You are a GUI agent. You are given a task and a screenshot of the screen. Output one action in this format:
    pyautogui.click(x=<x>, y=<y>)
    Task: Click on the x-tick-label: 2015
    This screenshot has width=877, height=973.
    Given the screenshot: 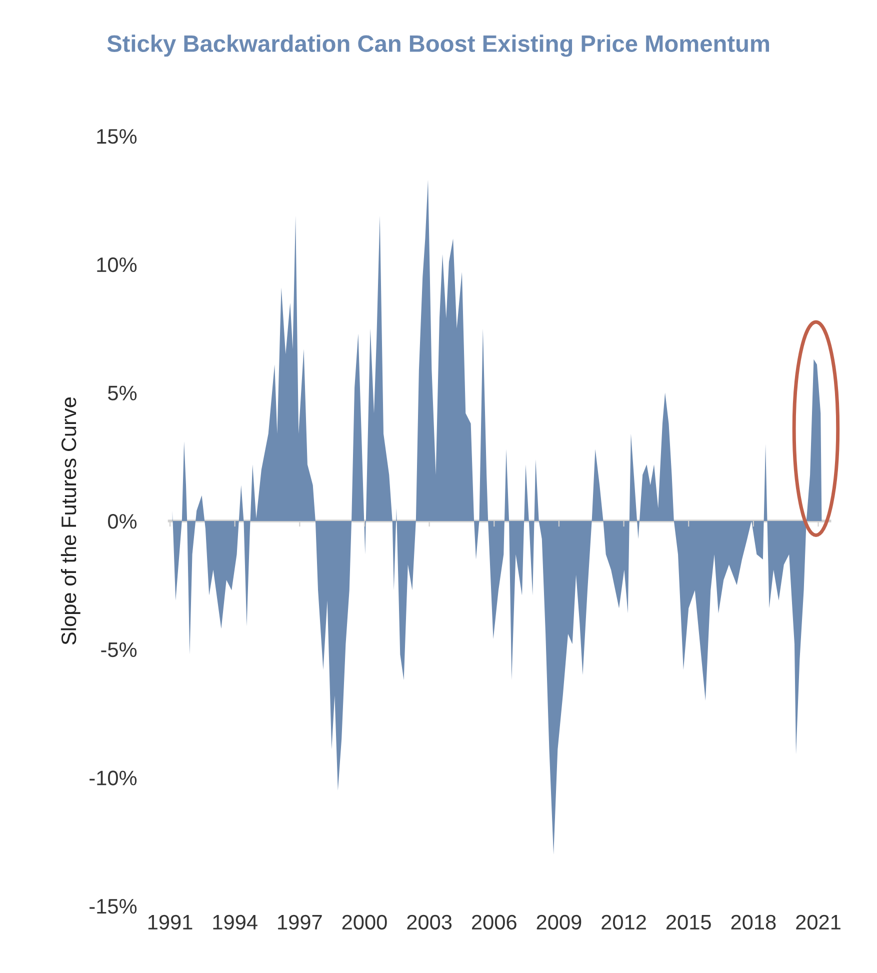 What is the action you would take?
    pyautogui.click(x=688, y=922)
    